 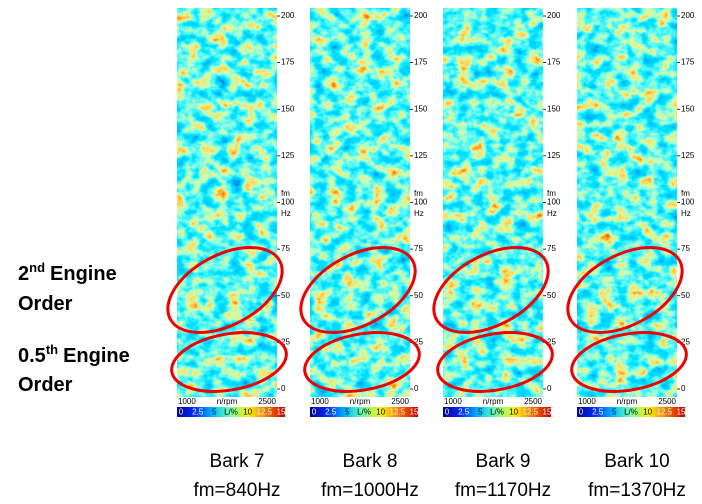 What do you see at coordinates (74, 354) in the screenshot?
I see `order-label: 0.5th Engine` at bounding box center [74, 354].